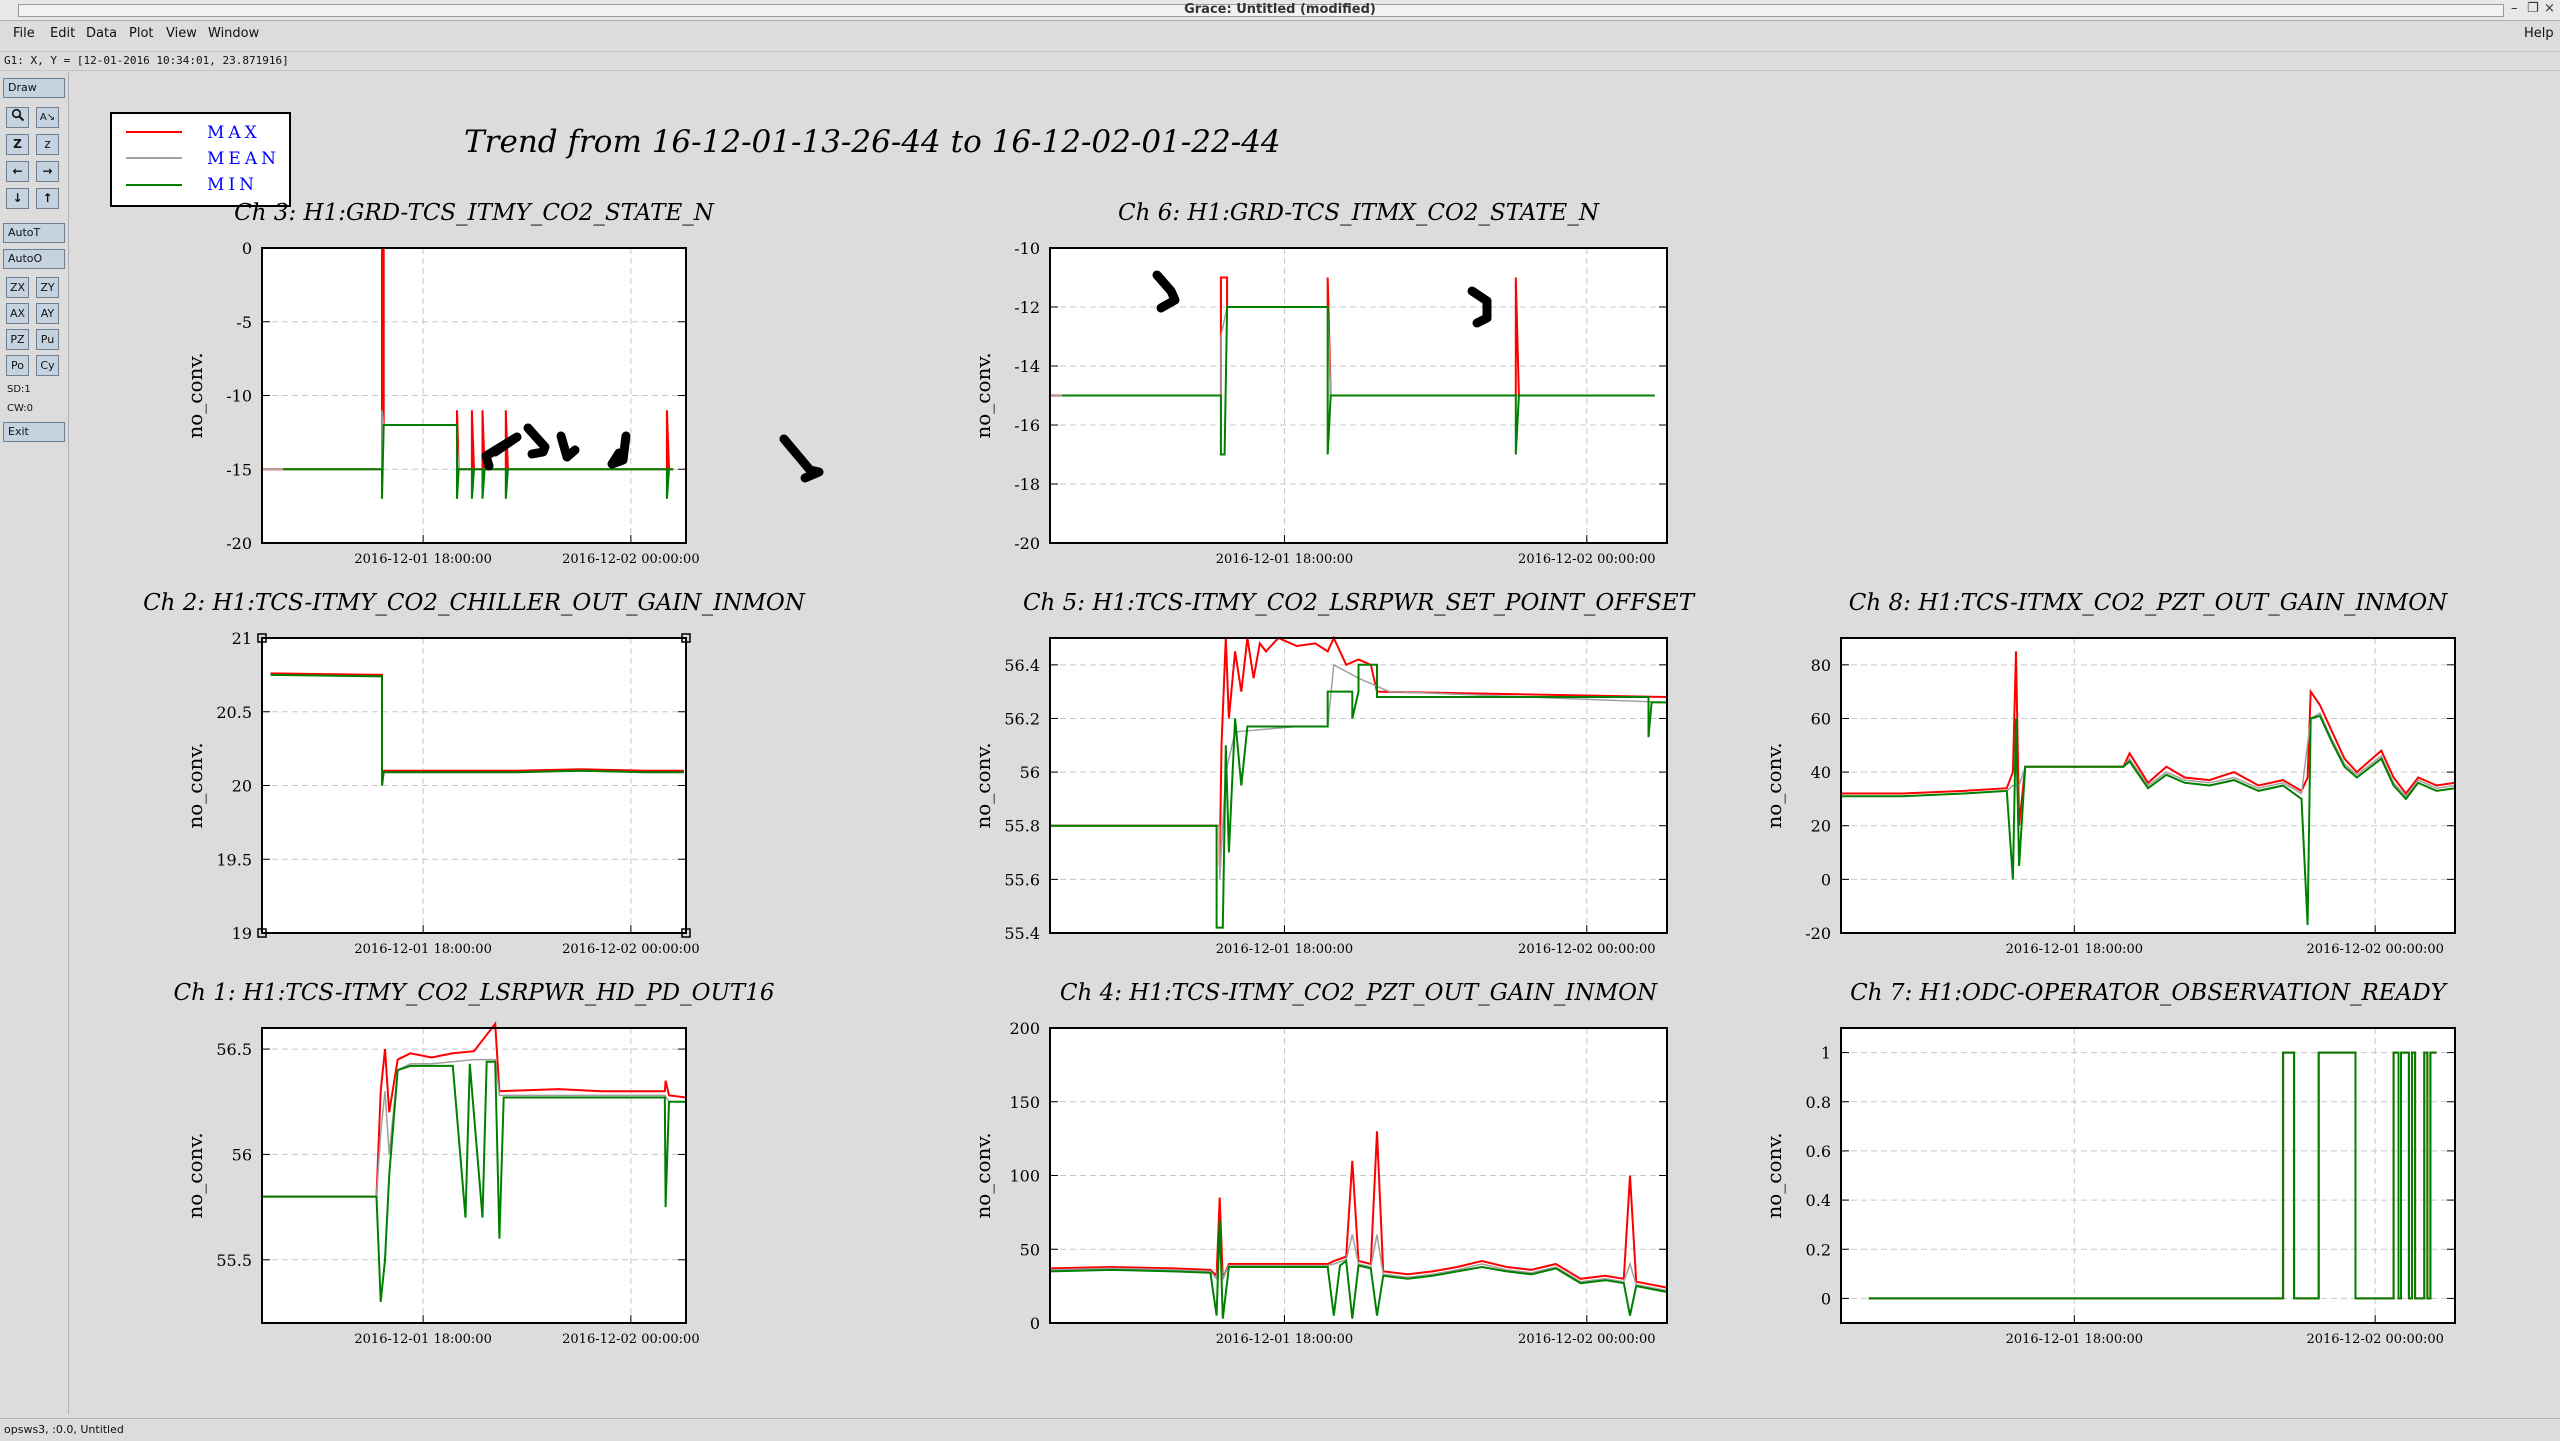 Image resolution: width=2560 pixels, height=1441 pixels. What do you see at coordinates (1821, 665) in the screenshot?
I see `y-tick-label: 80` at bounding box center [1821, 665].